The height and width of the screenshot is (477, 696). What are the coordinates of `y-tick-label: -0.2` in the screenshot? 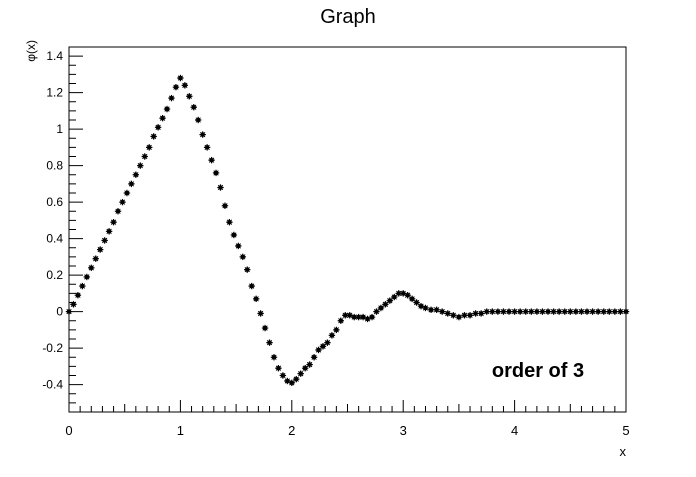 It's located at (52, 348).